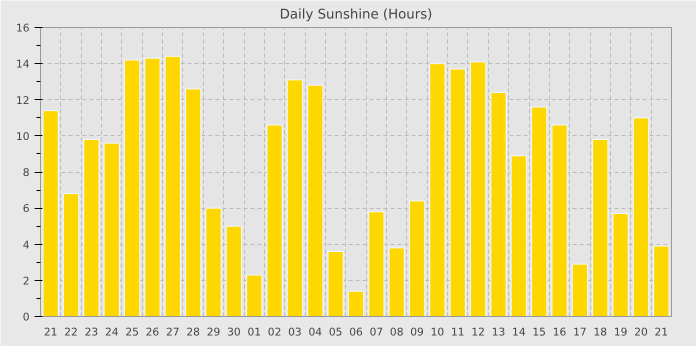  I want to click on x-tick-label: 10, so click(437, 332).